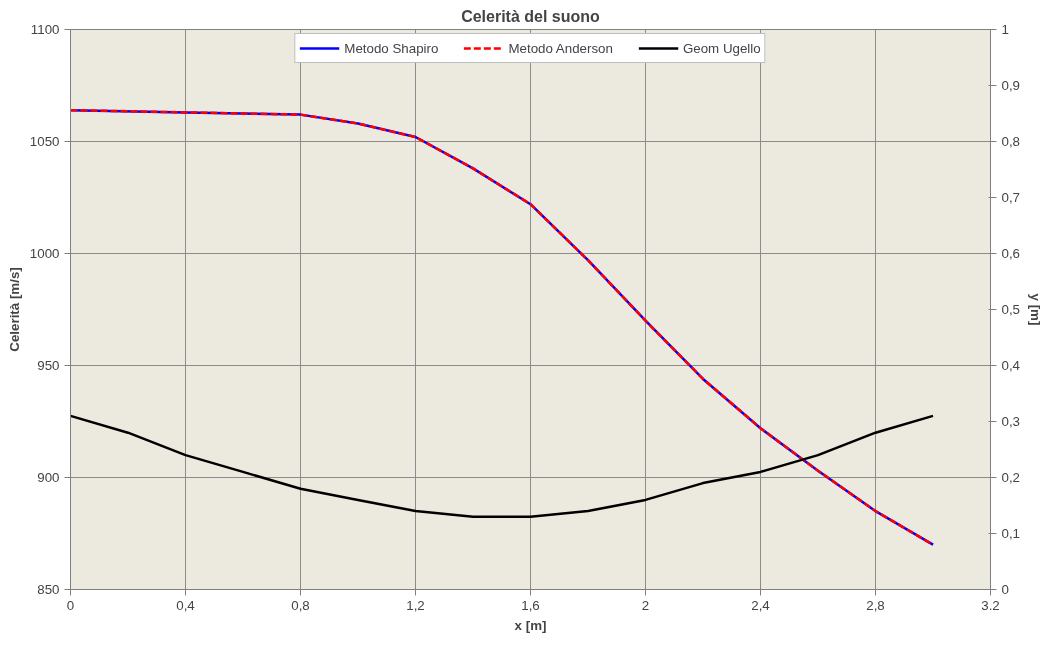 This screenshot has width=1062, height=645. I want to click on y2-tick-label: 0,8, so click(1011, 141).